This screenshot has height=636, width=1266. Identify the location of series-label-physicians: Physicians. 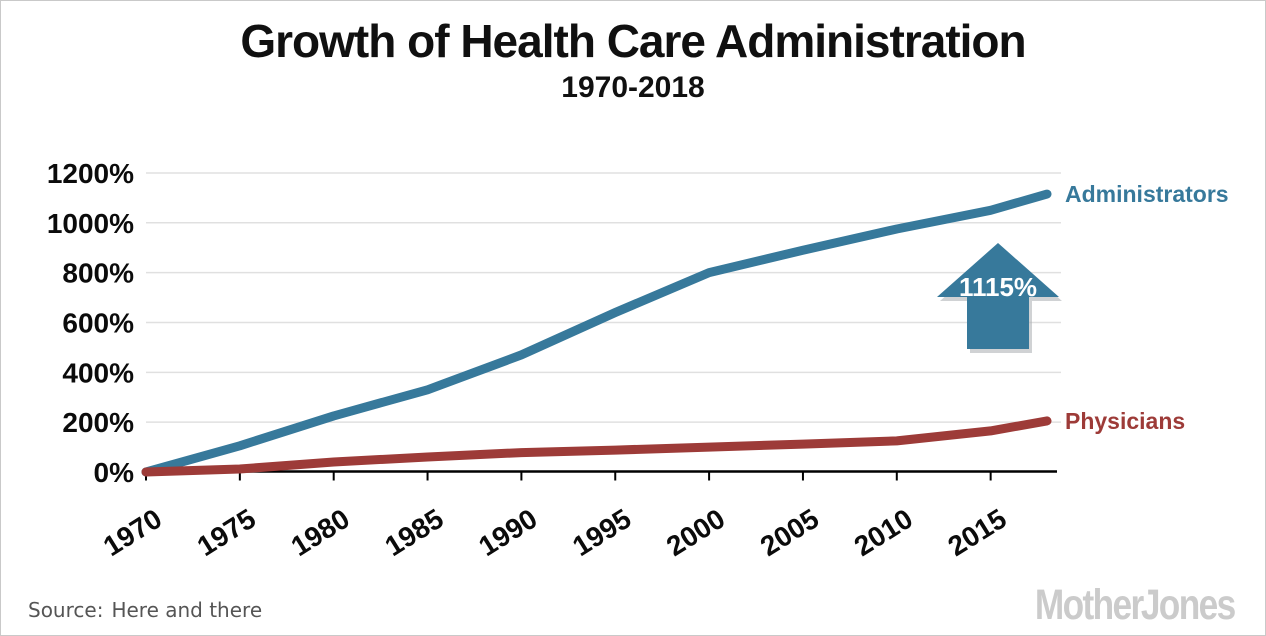
(1125, 421).